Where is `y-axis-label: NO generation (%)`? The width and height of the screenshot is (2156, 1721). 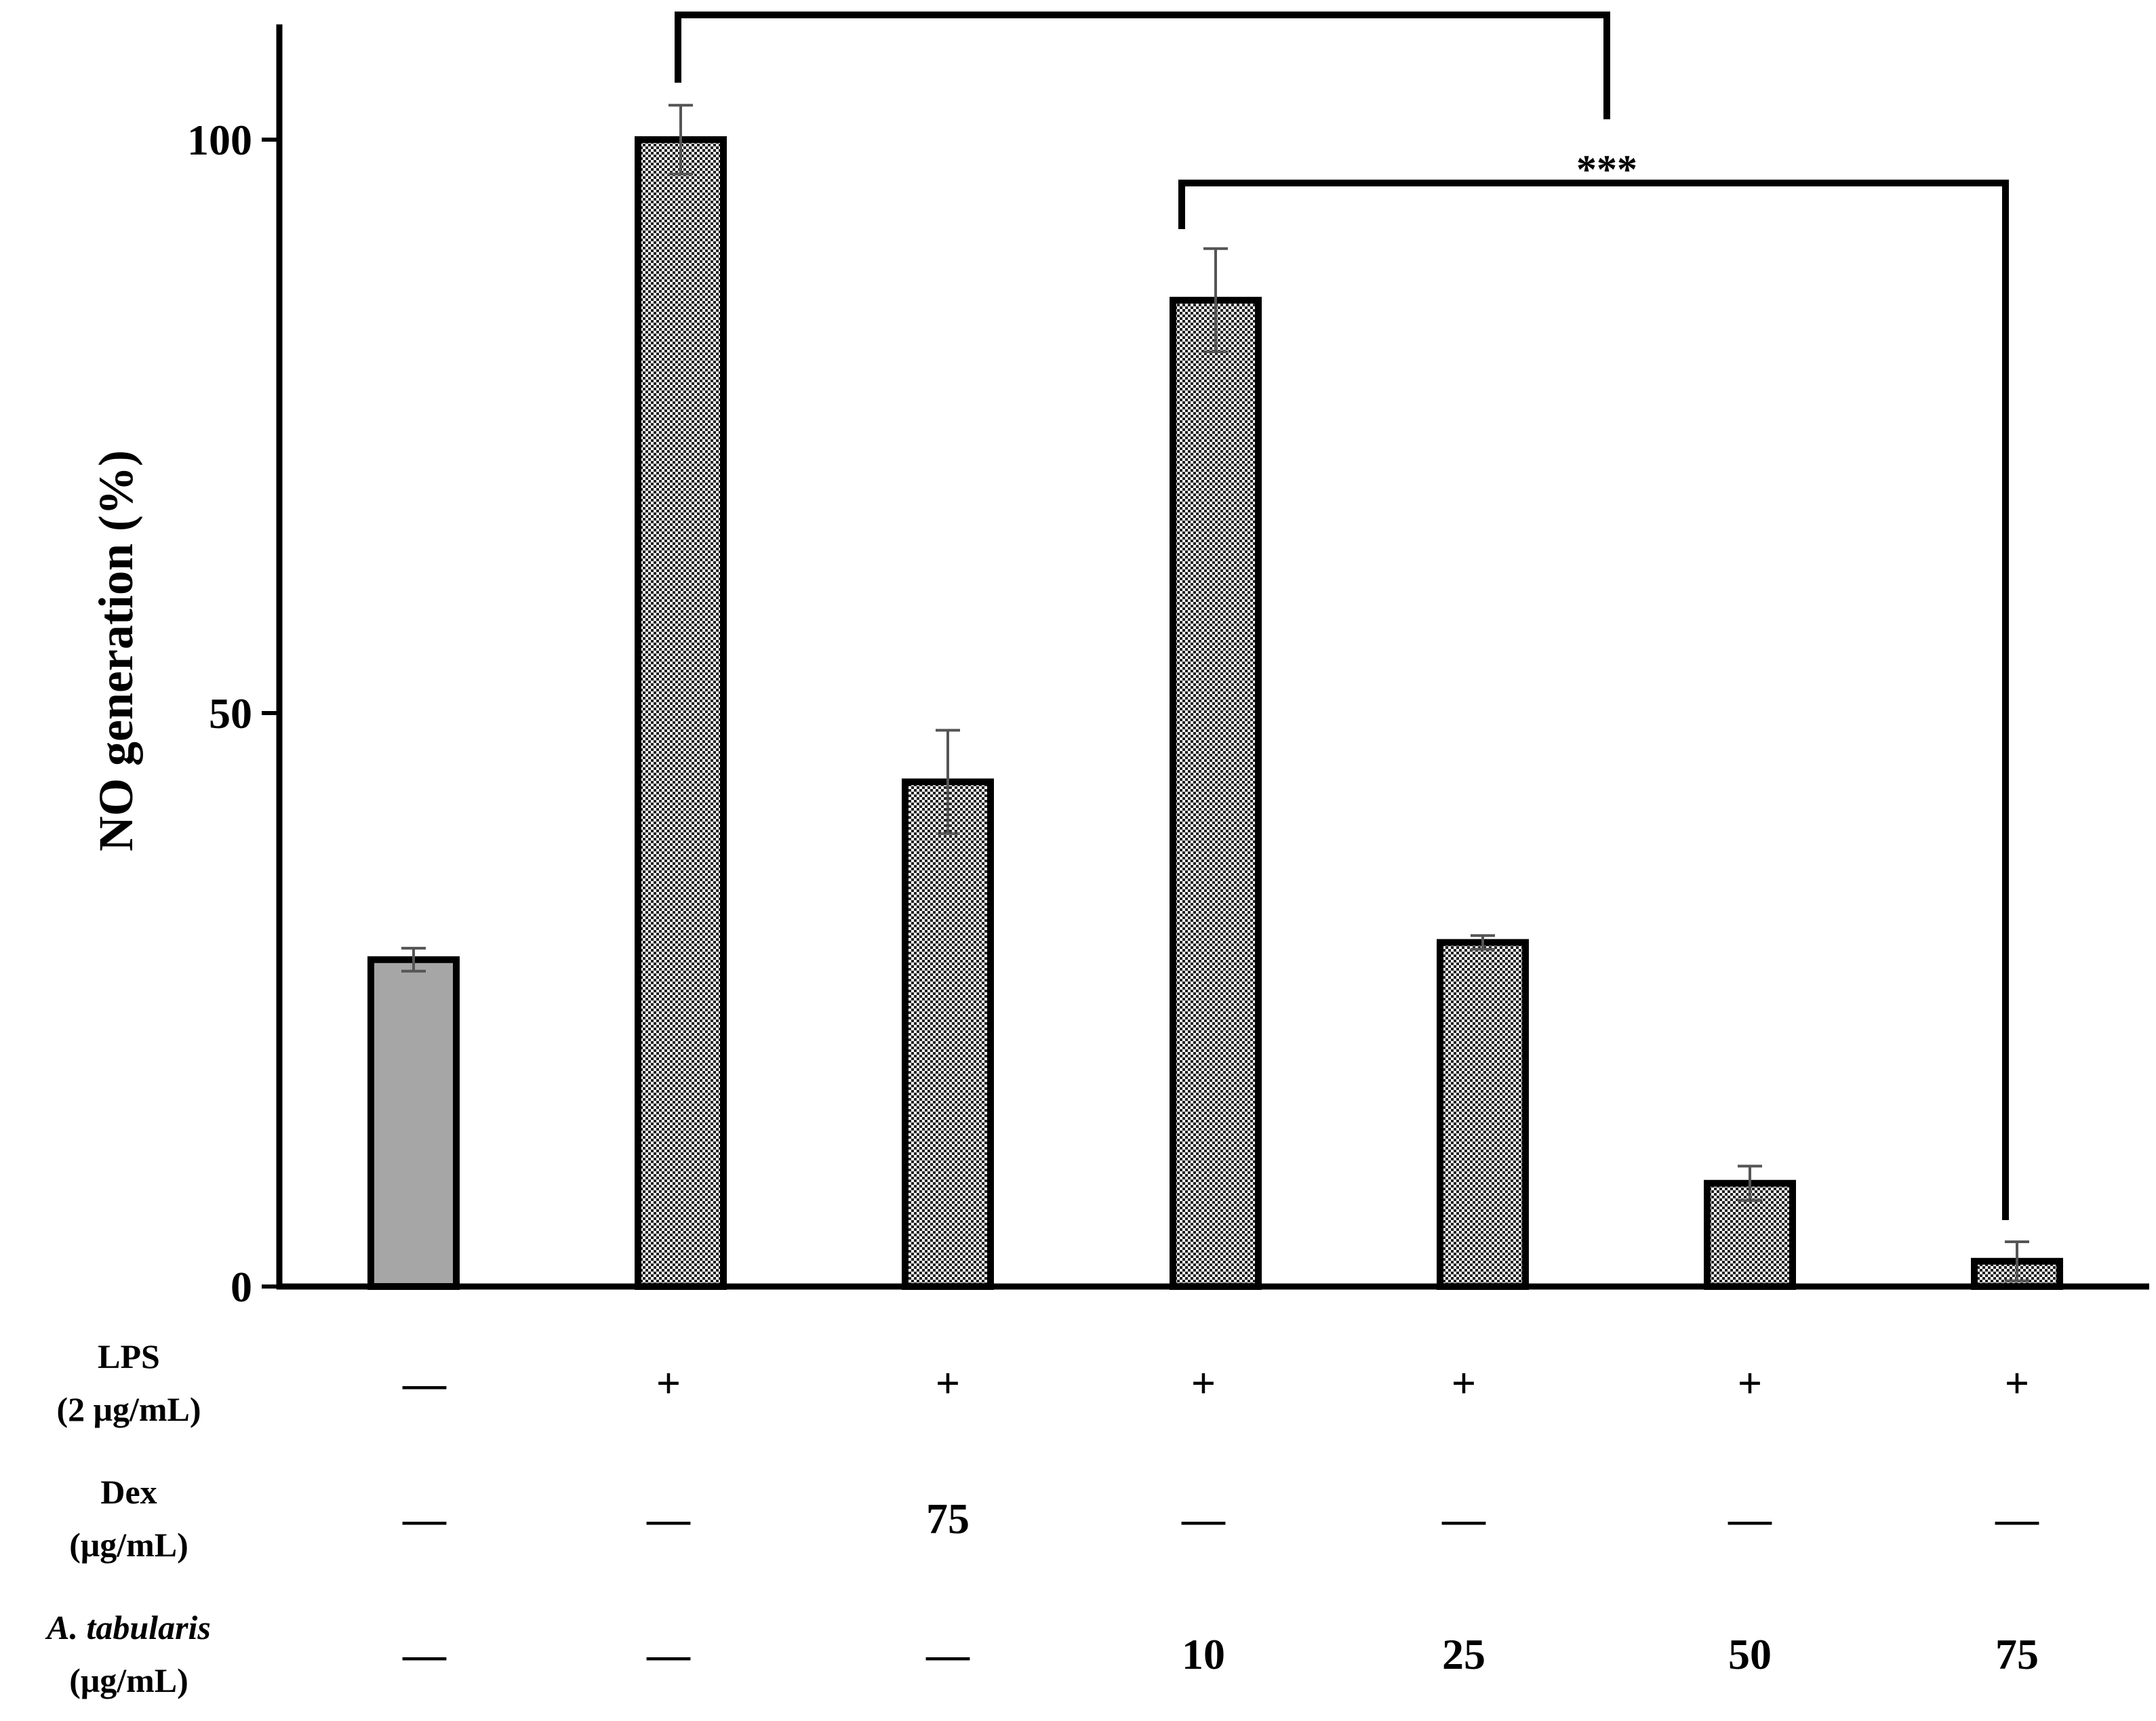
y-axis-label: NO generation (%) is located at coordinates (116, 651).